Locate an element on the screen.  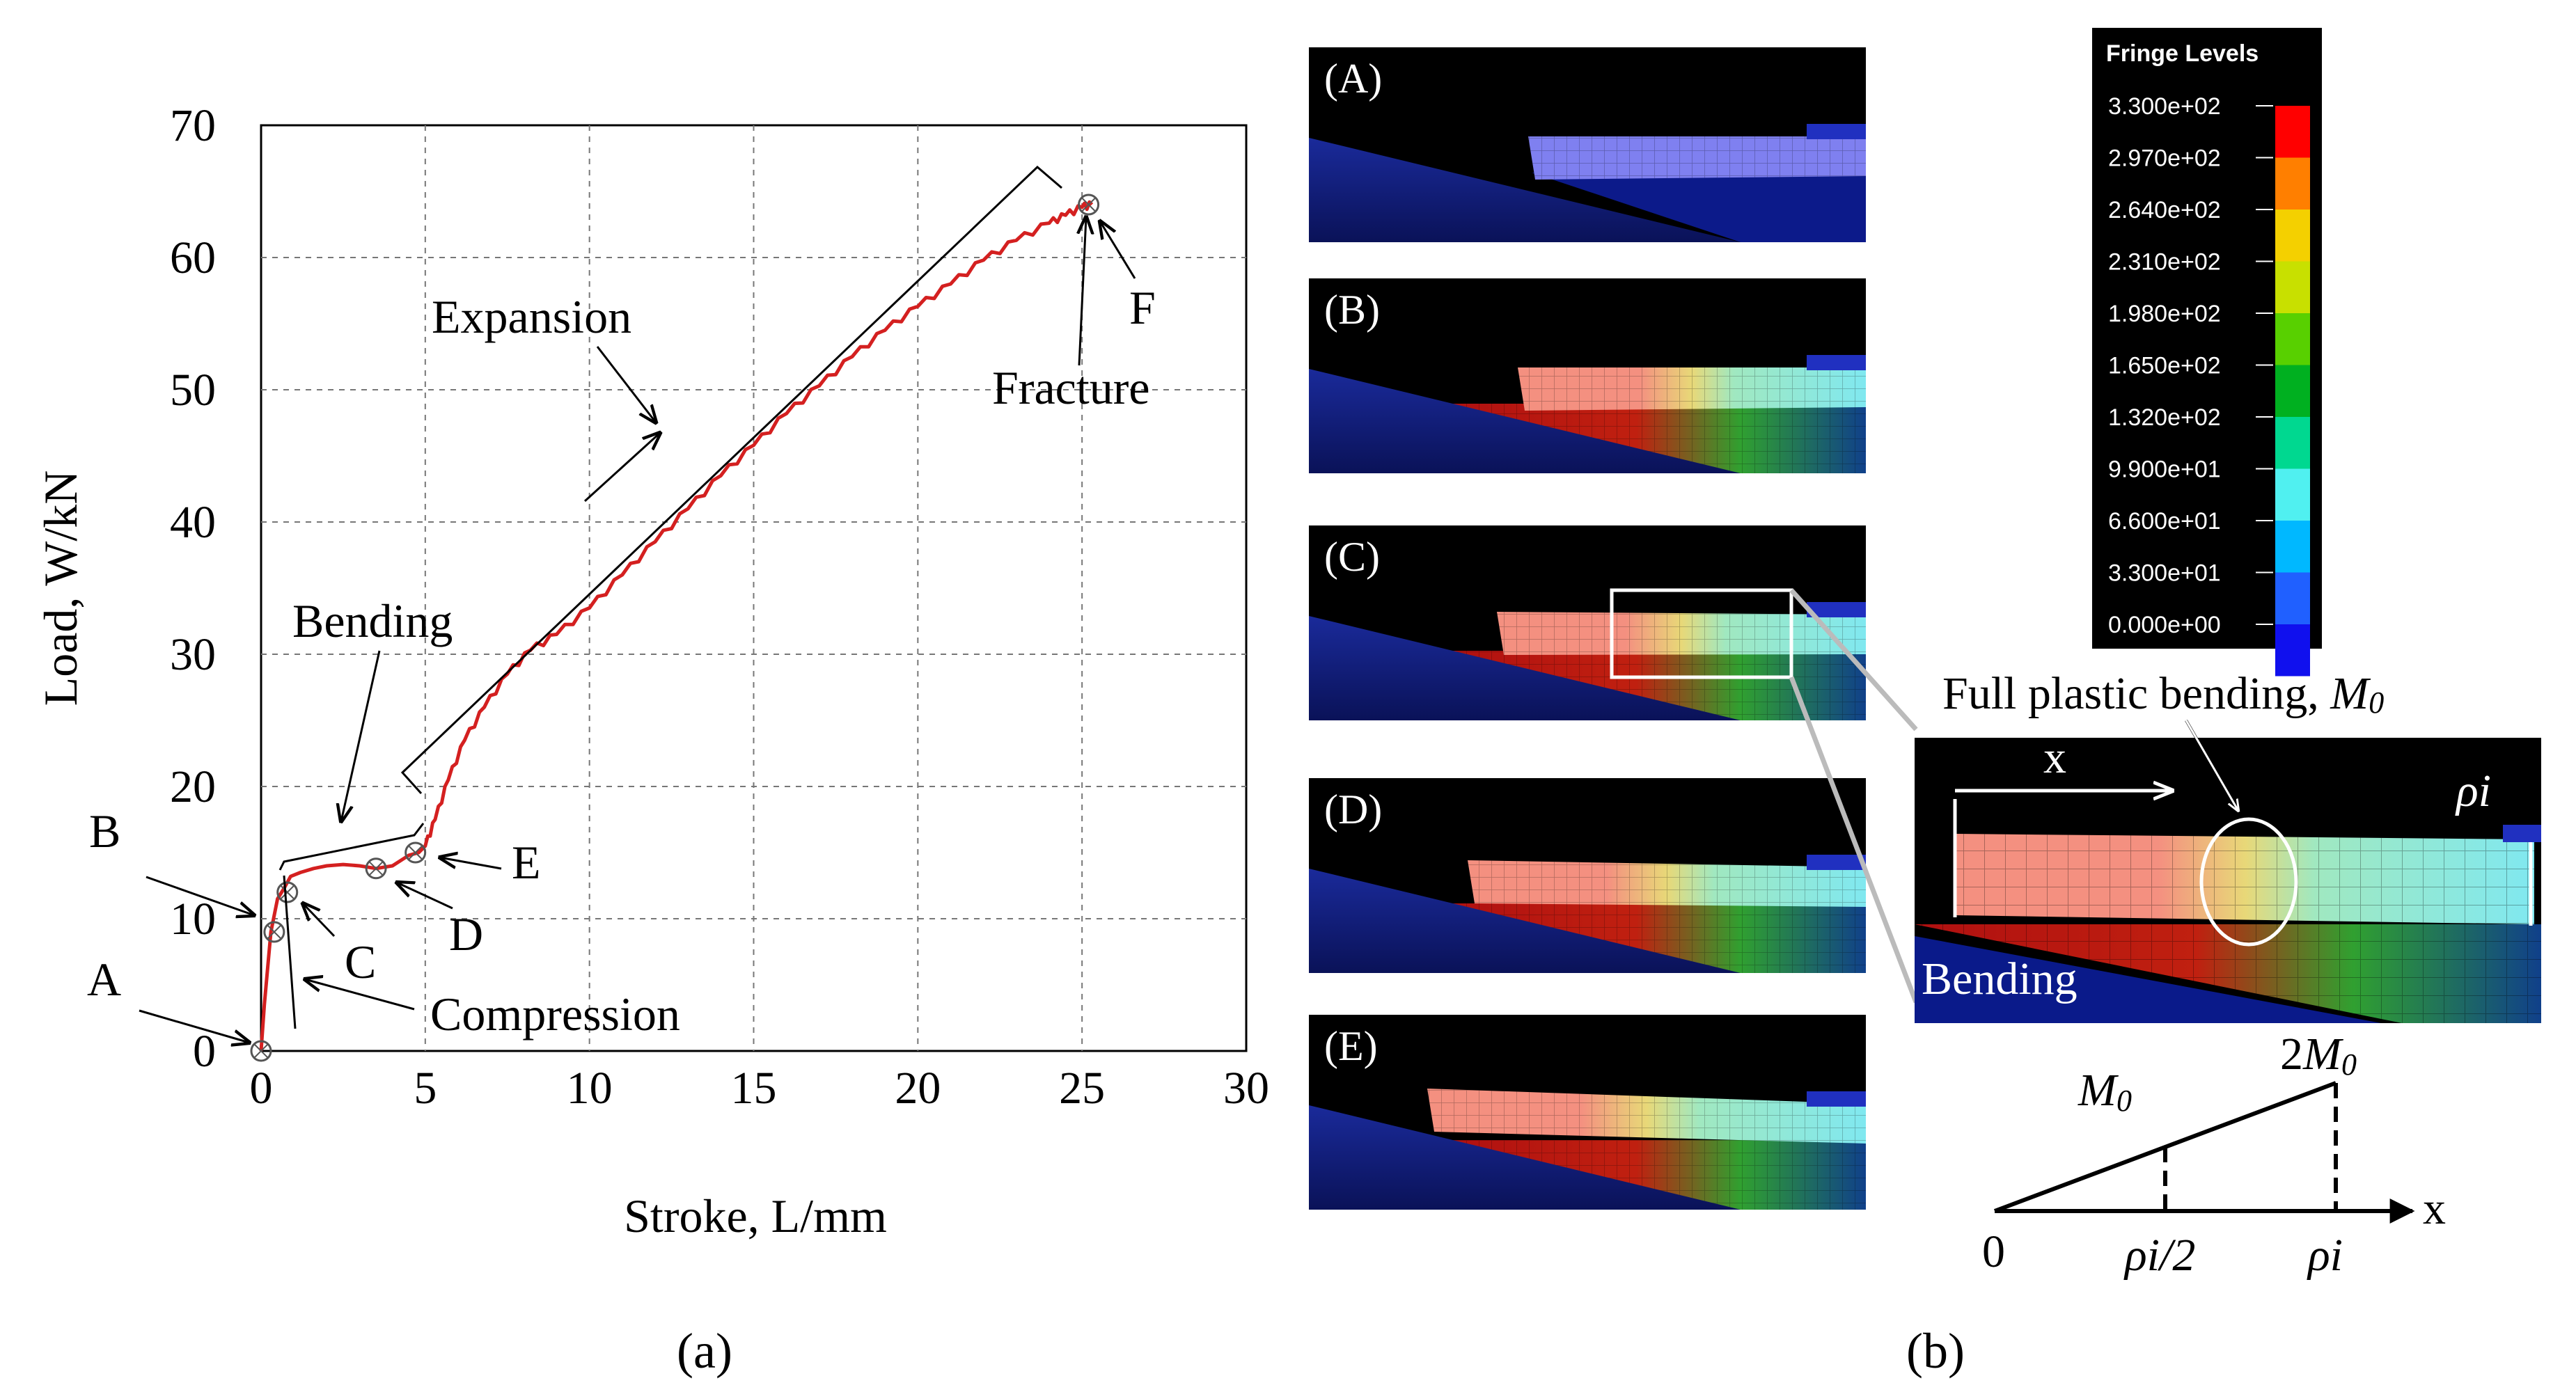
y-tick-label: 30 is located at coordinates (193, 654).